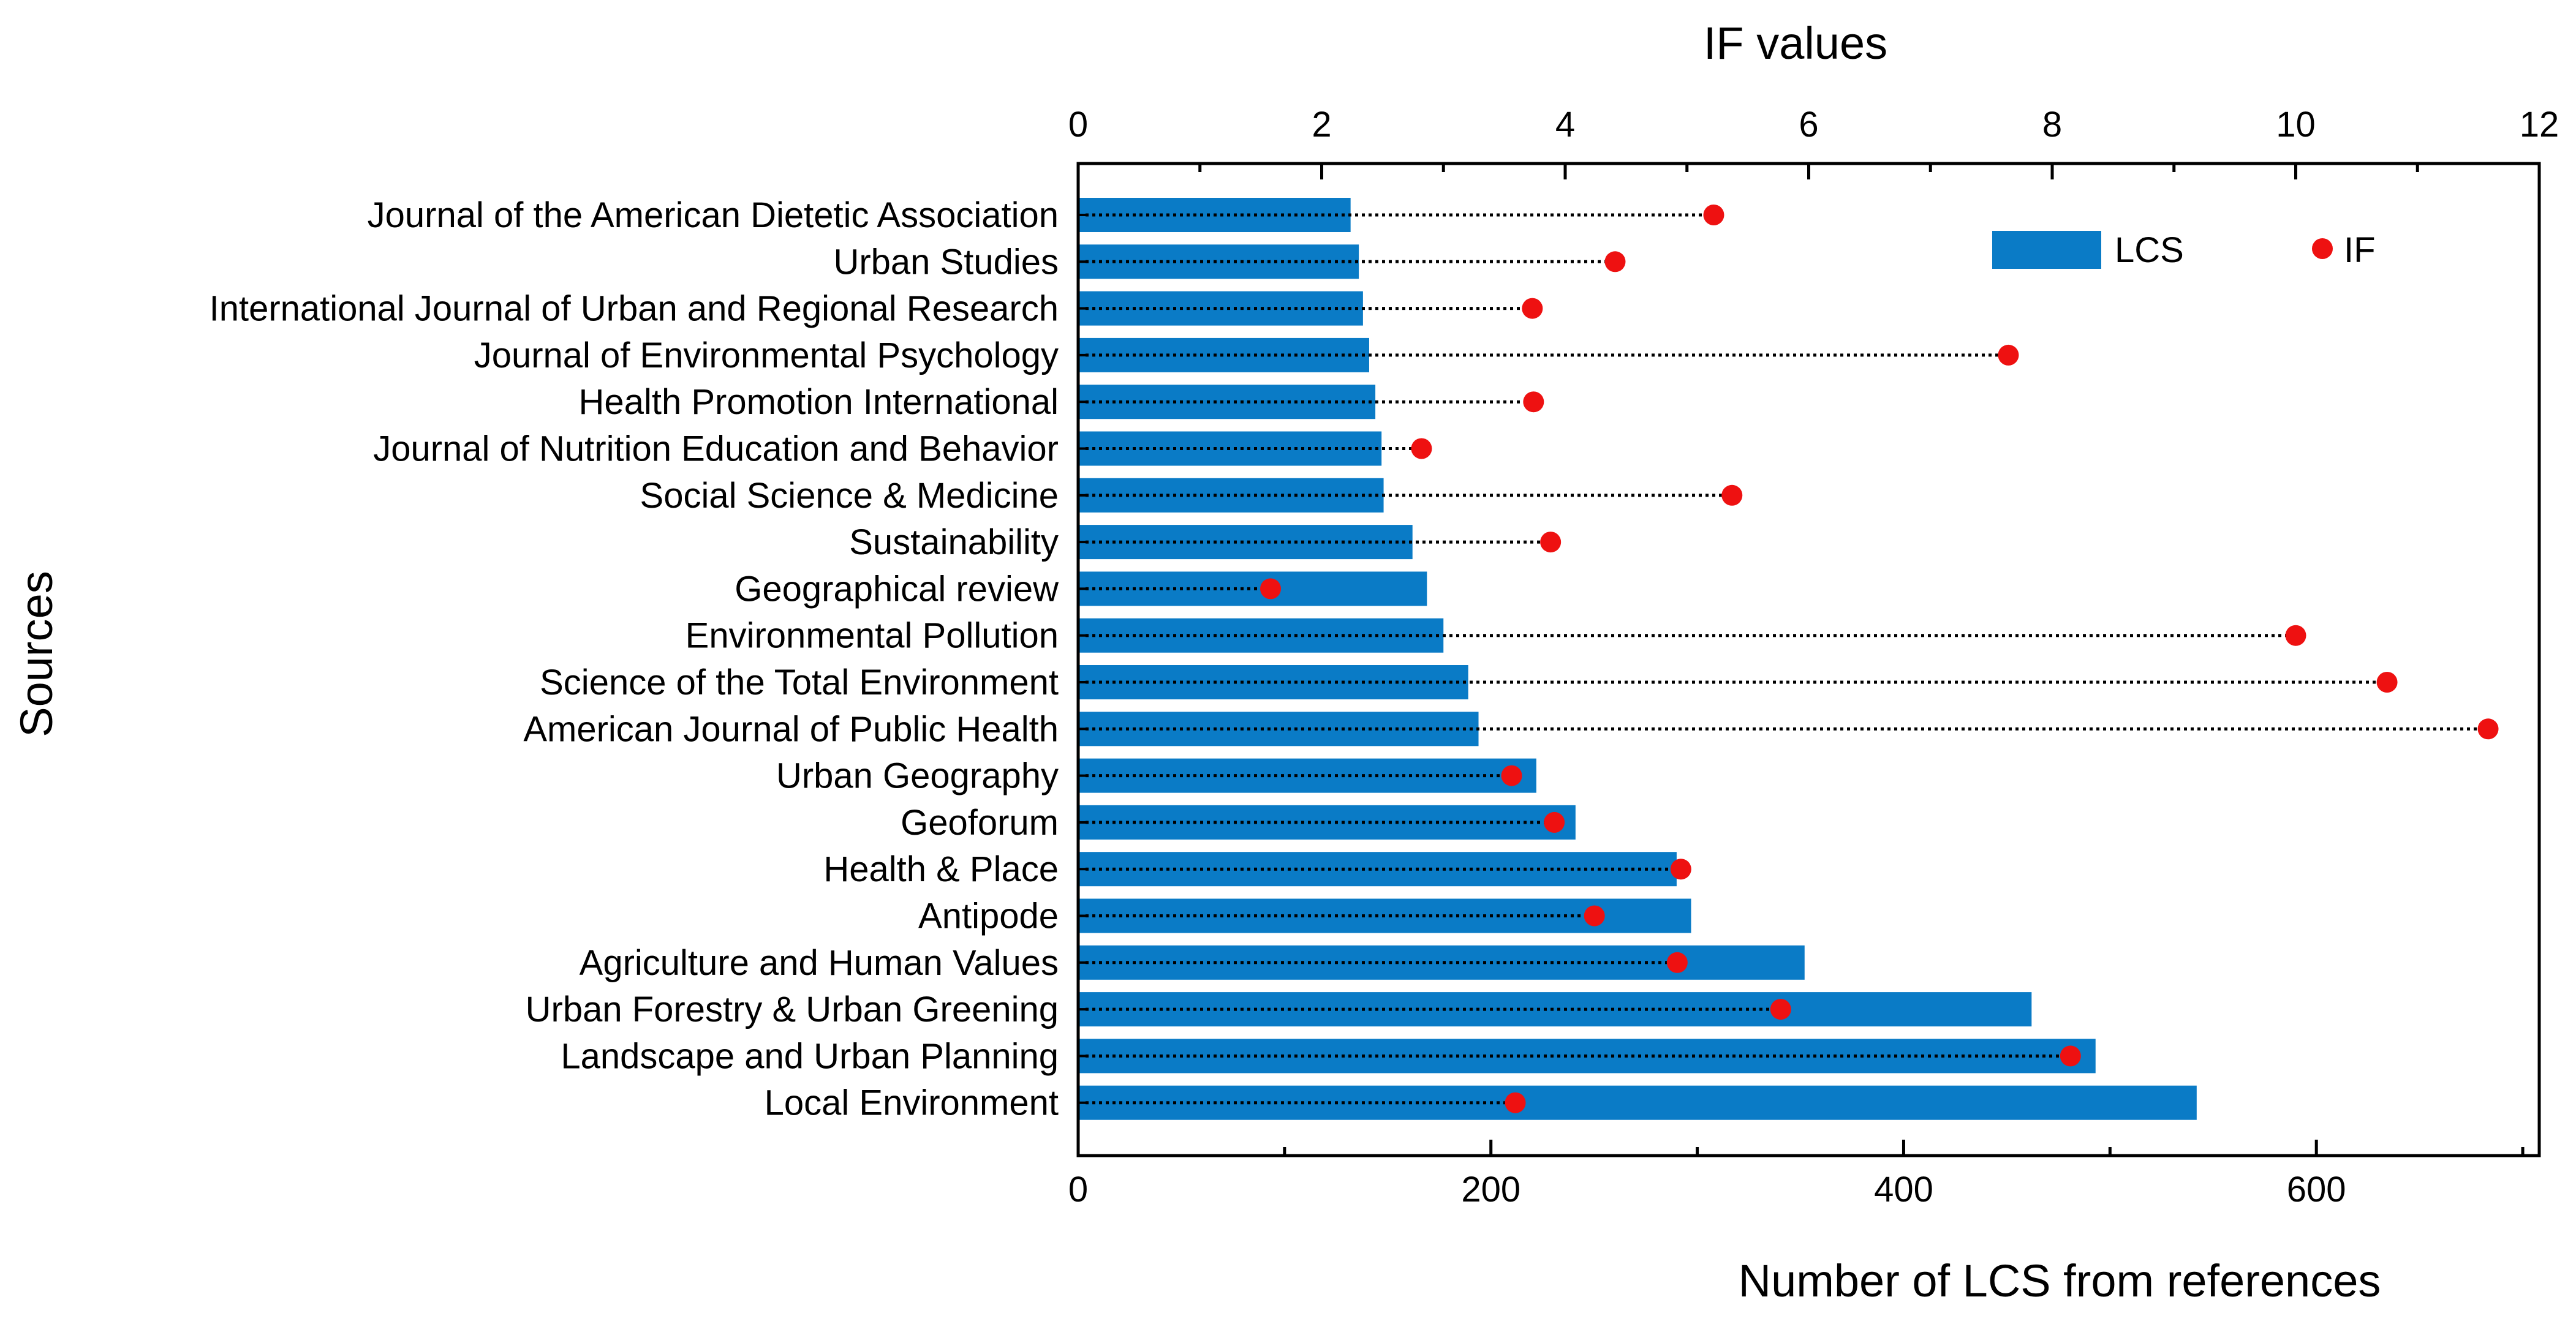  What do you see at coordinates (988, 916) in the screenshot?
I see `category-label: Antipode` at bounding box center [988, 916].